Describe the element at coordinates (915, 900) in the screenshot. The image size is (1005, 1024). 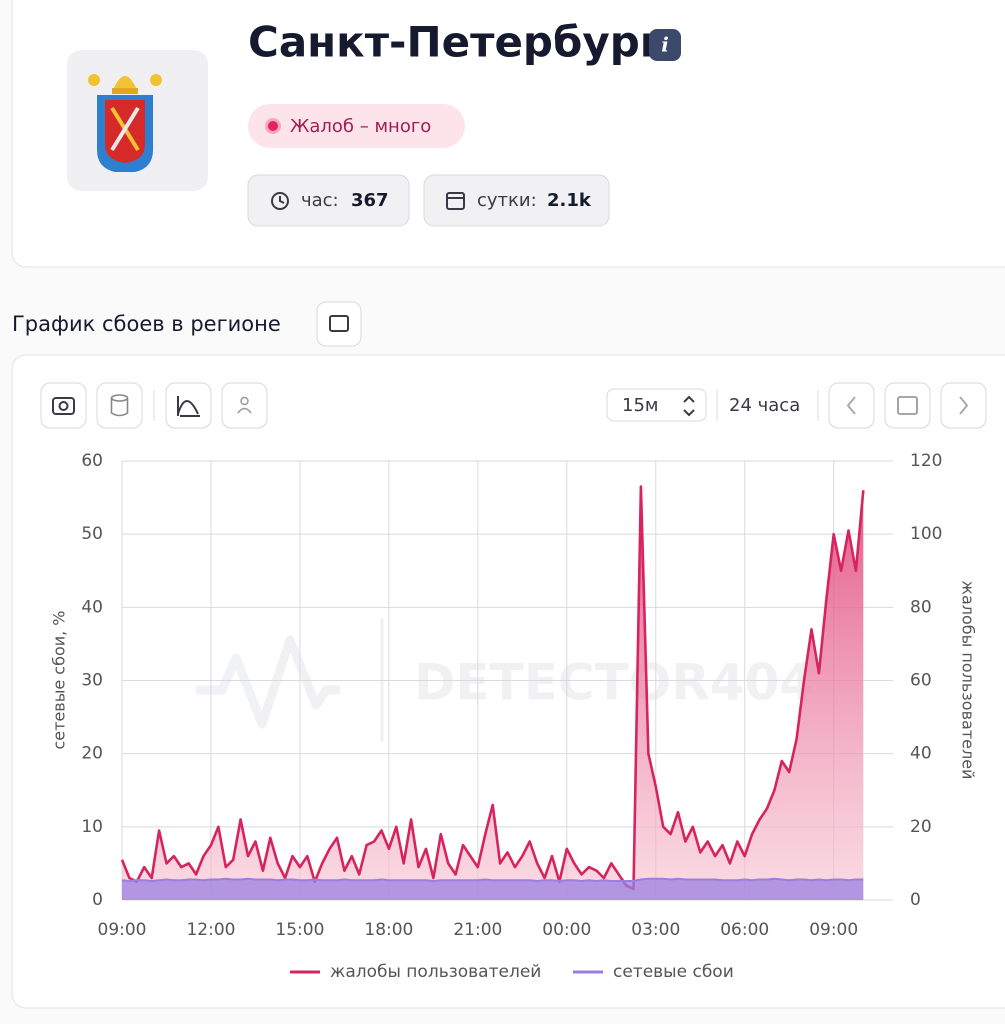
I see `y2-tick-label: 0` at that location.